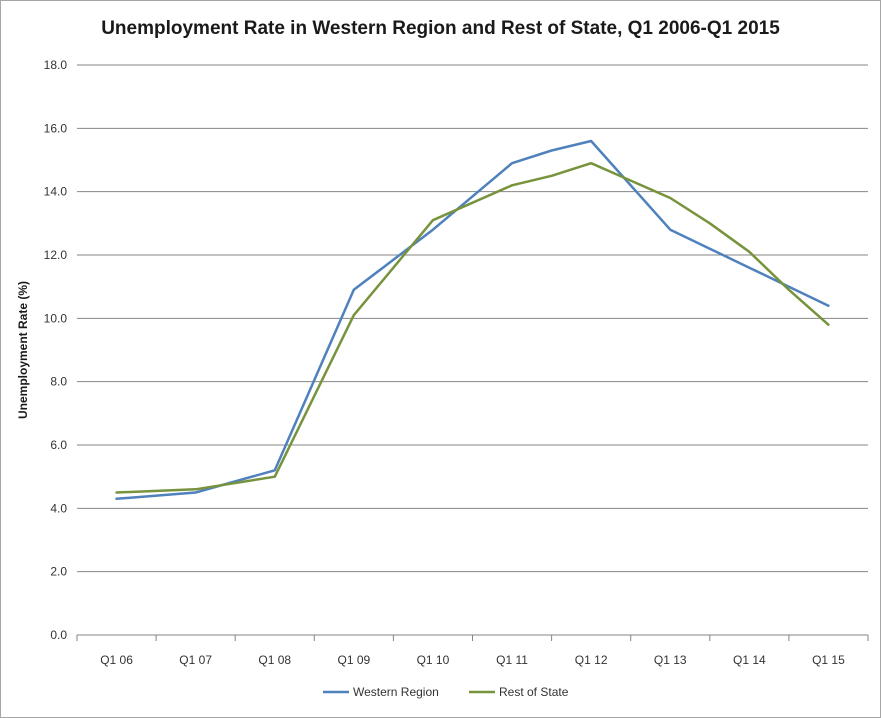  I want to click on y-tick-label: 0.0, so click(58, 635).